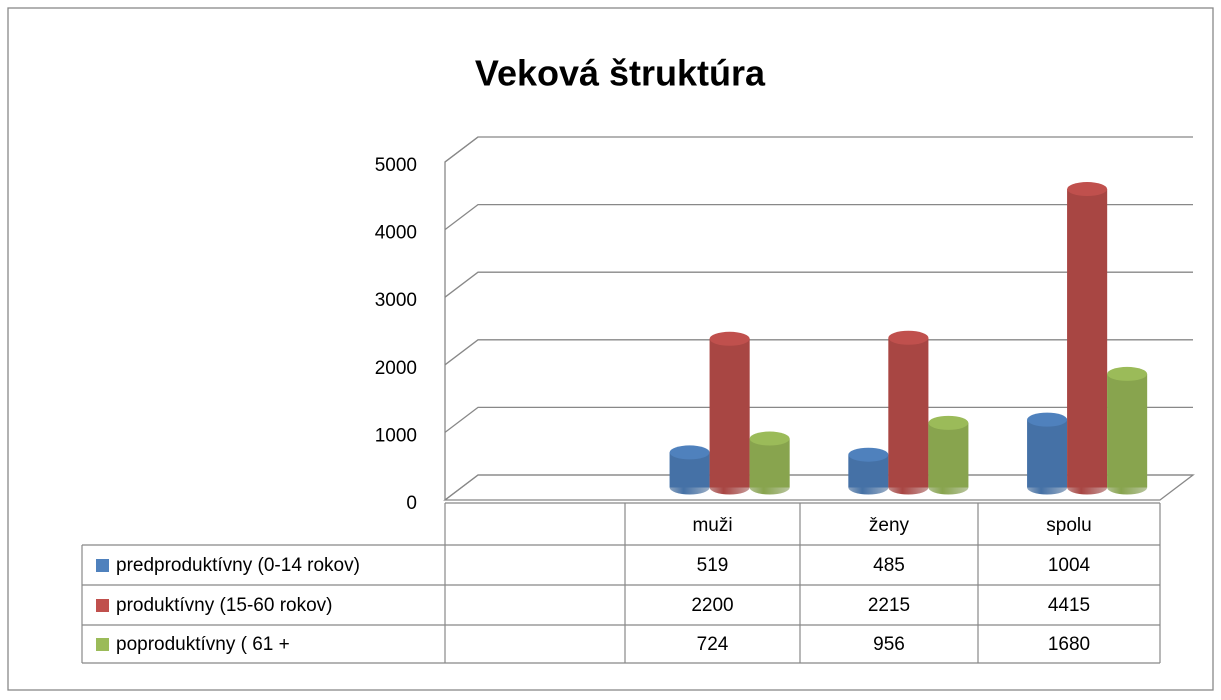  What do you see at coordinates (1069, 644) in the screenshot?
I see `table-value: 1680` at bounding box center [1069, 644].